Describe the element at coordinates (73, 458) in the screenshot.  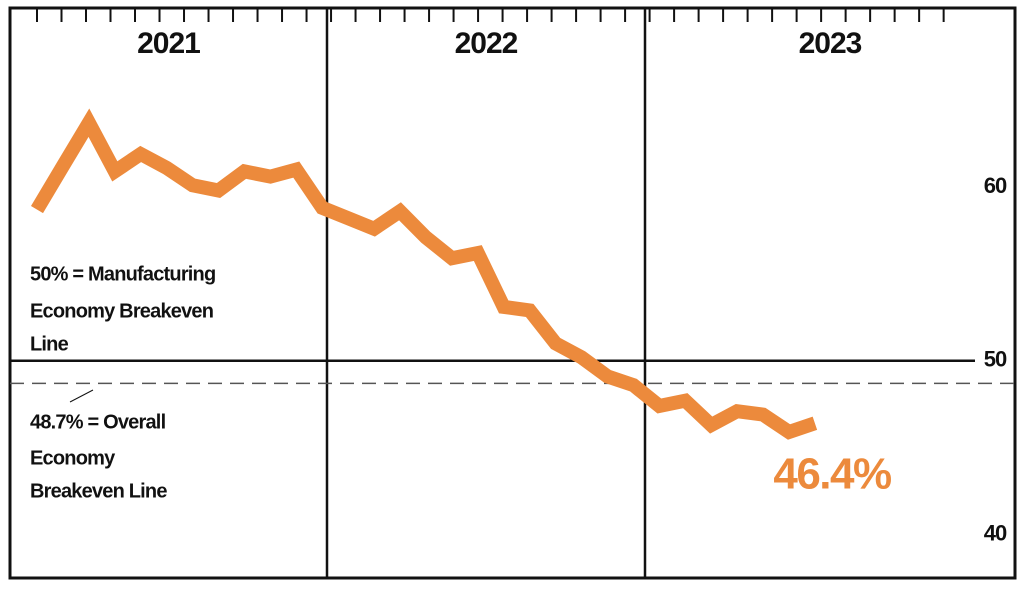
I see `reference-note: Economy` at that location.